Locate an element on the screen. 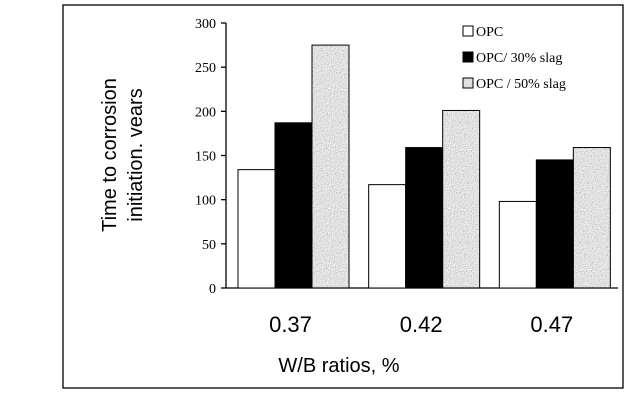  y-axis-title-line2: initiation. vears is located at coordinates (136, 154).